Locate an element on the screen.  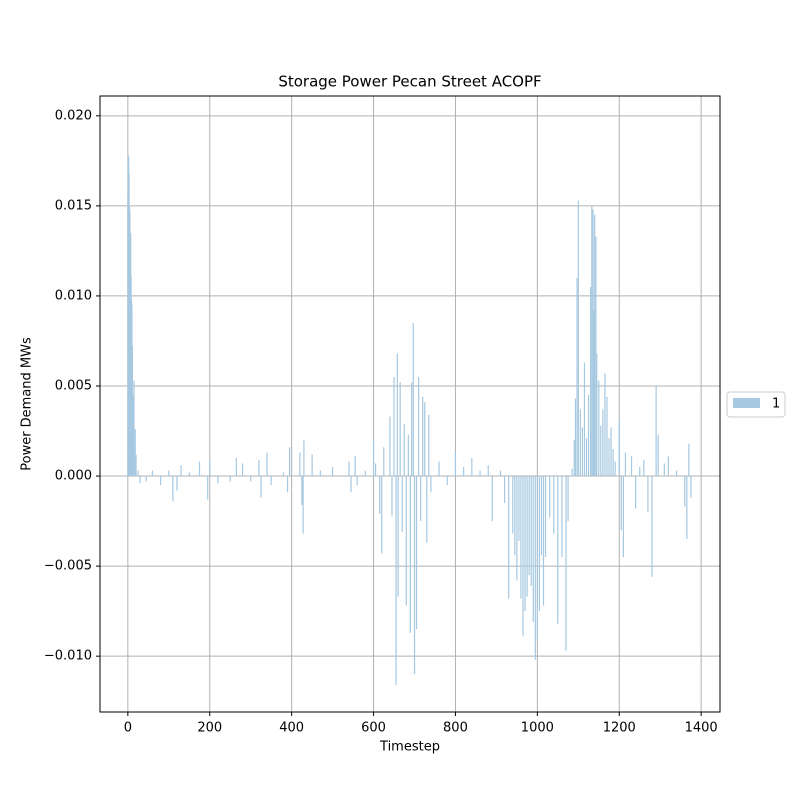
x-tick-label: 1000 is located at coordinates (537, 728).